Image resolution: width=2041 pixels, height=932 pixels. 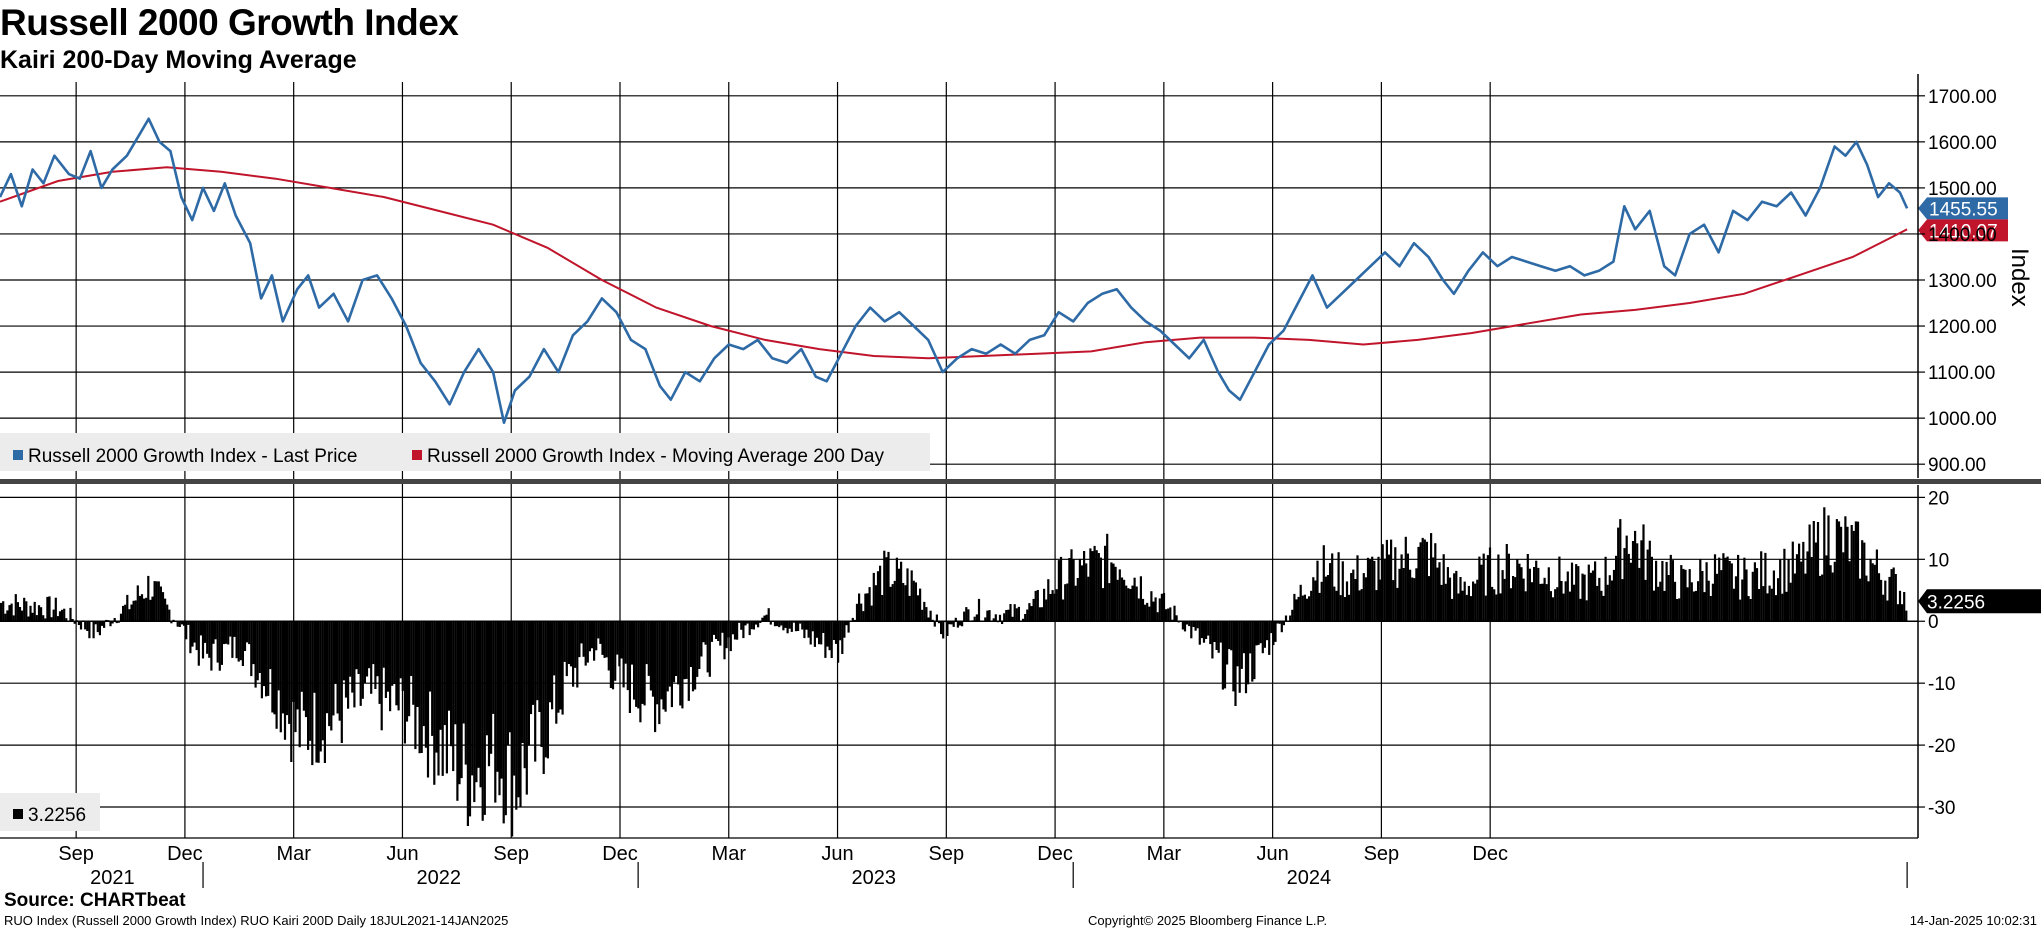 What do you see at coordinates (178, 60) in the screenshot?
I see `chart-subtitle: Kairi 200-Day Moving Average` at bounding box center [178, 60].